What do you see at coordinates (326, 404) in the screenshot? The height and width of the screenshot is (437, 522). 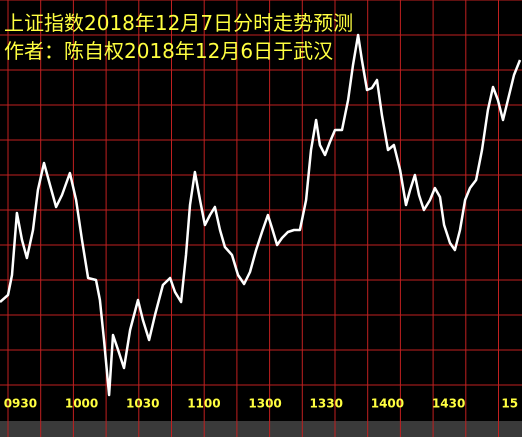 I see `x-tick-label: 1330` at bounding box center [326, 404].